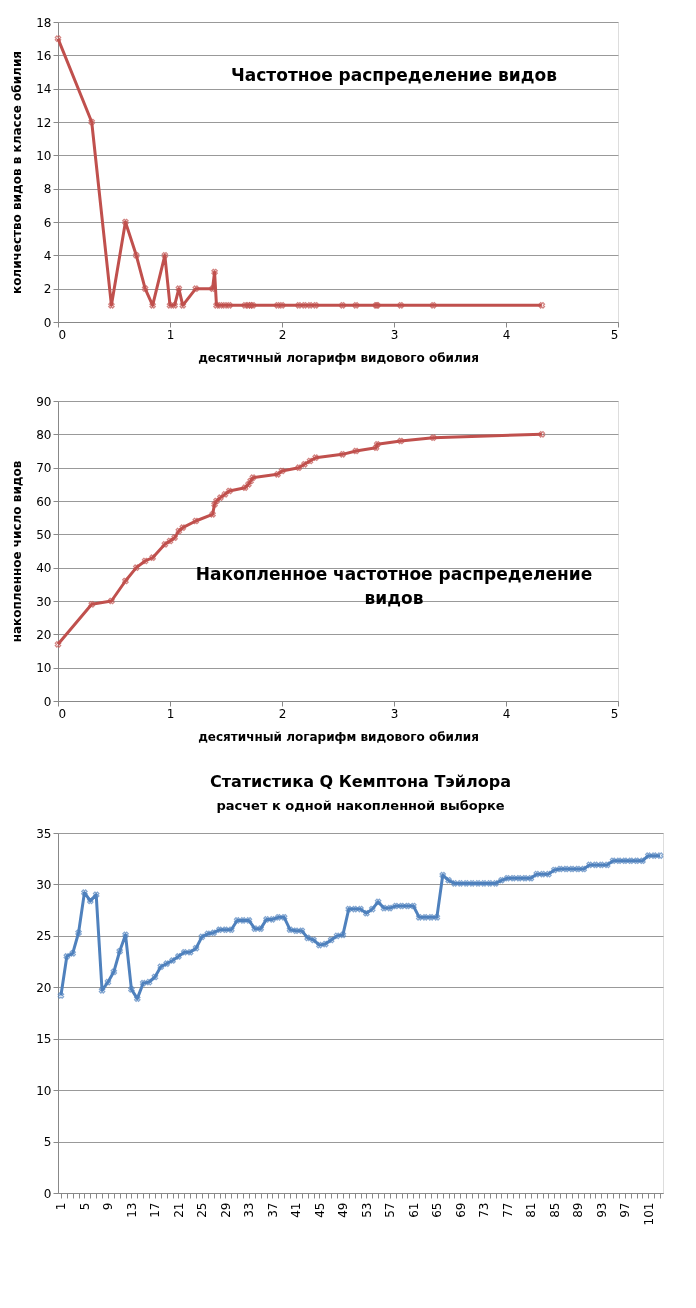 The image size is (696, 1308). Describe the element at coordinates (44, 89) in the screenshot. I see `y-tick-label: 14` at that location.